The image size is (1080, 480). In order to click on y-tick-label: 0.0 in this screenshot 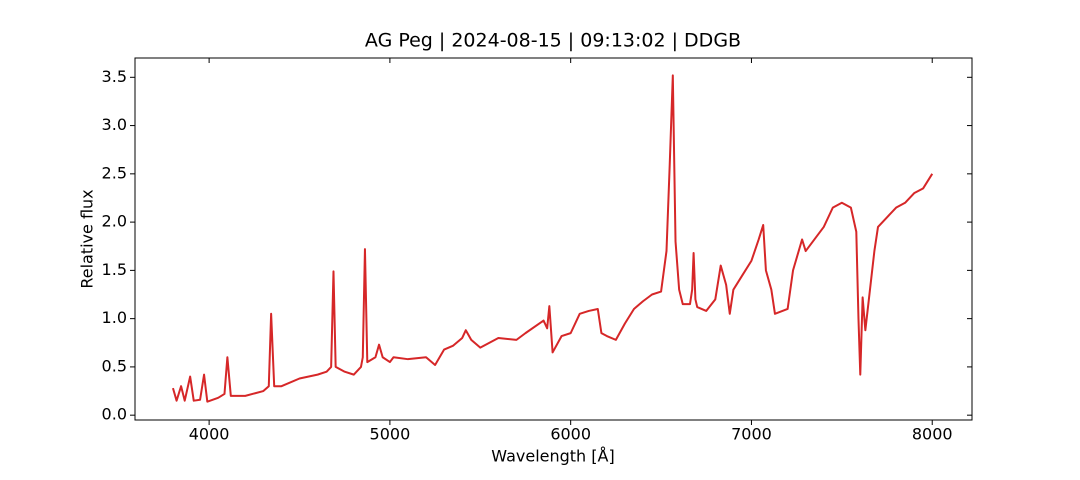, I will do `click(114, 414)`.